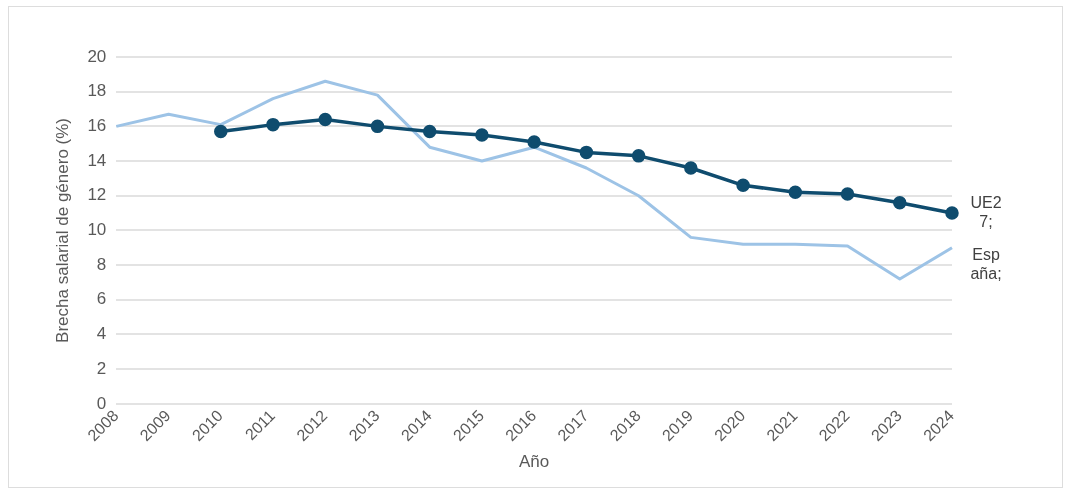 The width and height of the screenshot is (1073, 494). What do you see at coordinates (101, 299) in the screenshot?
I see `y-tick-label: 6` at bounding box center [101, 299].